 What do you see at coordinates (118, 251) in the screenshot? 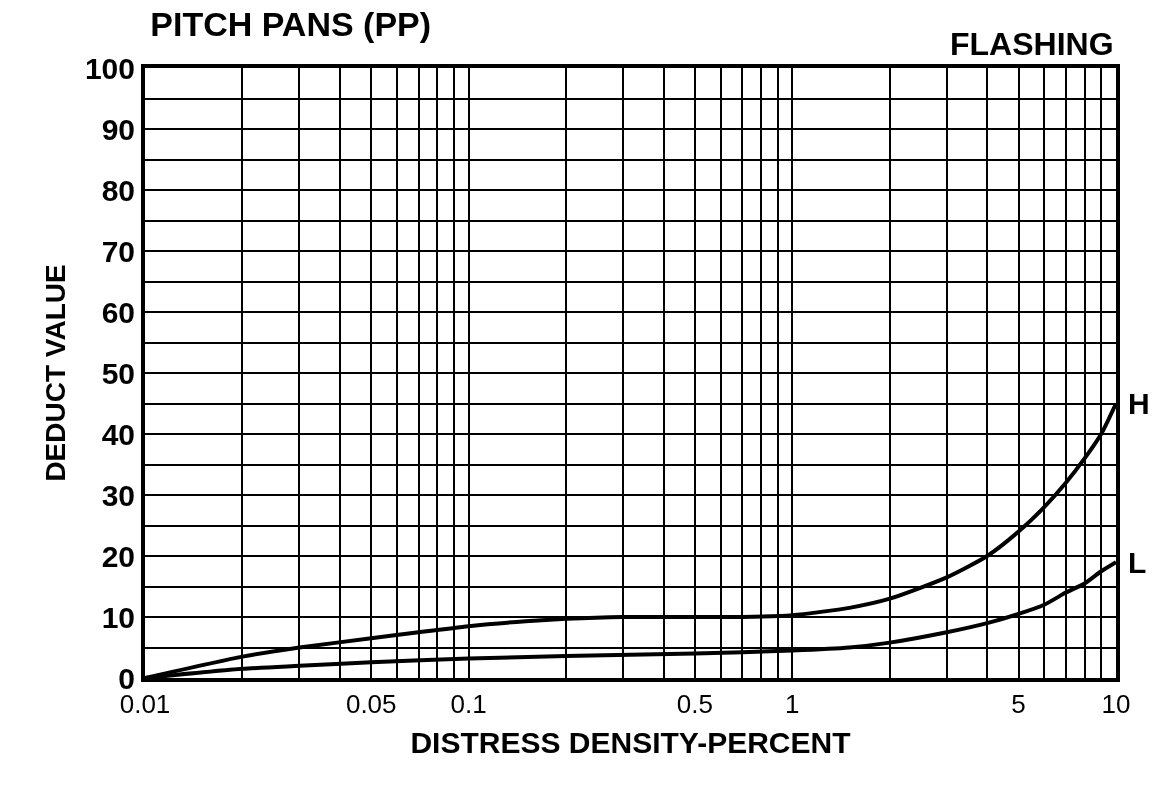
I see `y-tick-label: 70` at bounding box center [118, 251].